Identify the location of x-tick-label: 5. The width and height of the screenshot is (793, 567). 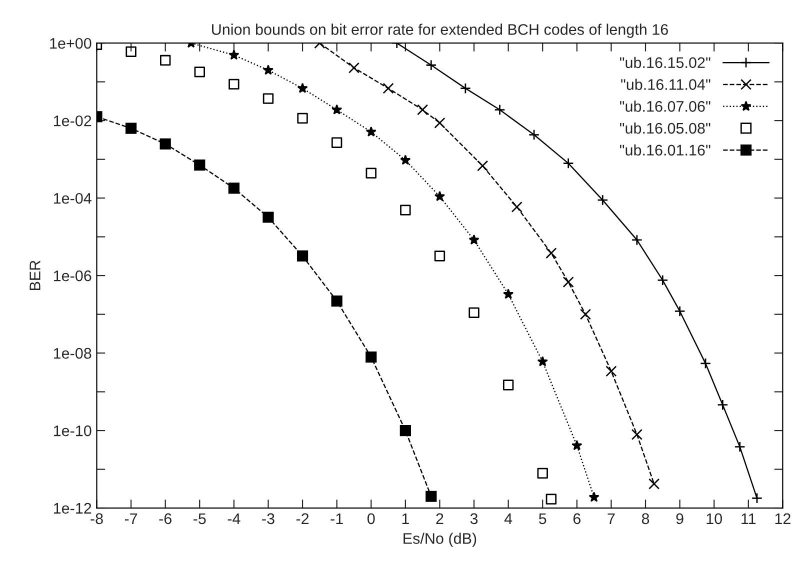
(542, 518).